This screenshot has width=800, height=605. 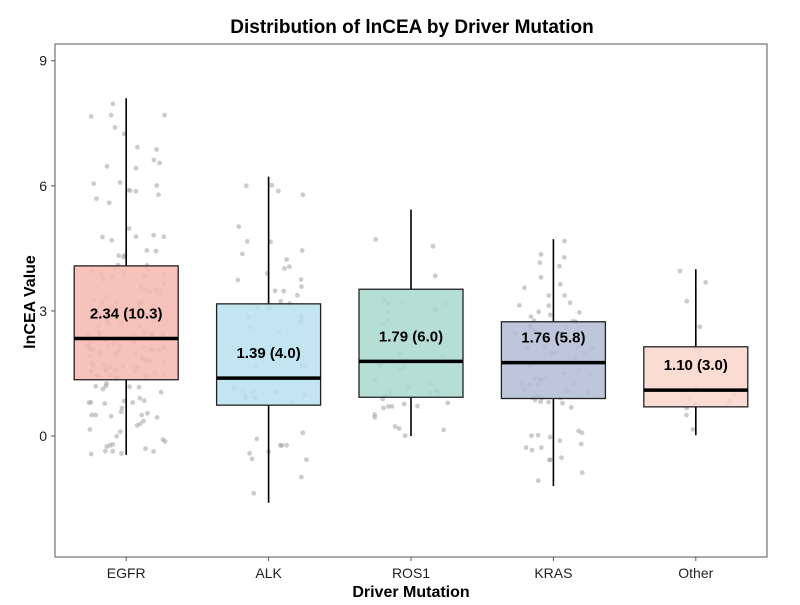 What do you see at coordinates (268, 354) in the screenshot?
I see `box-alk` at bounding box center [268, 354].